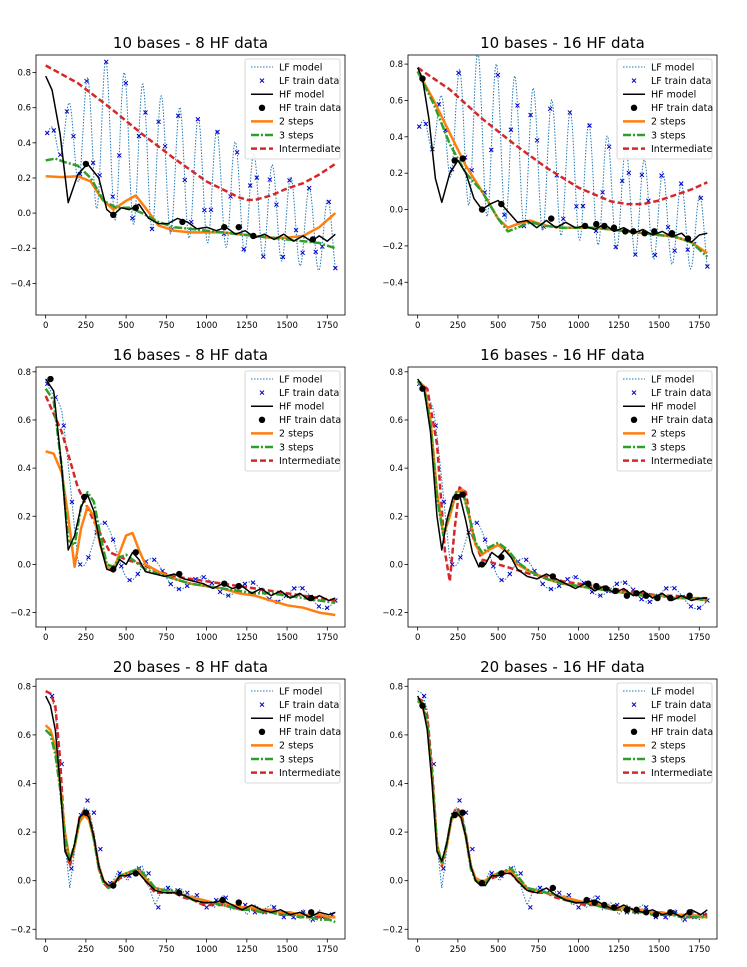 This screenshot has width=747, height=967. What do you see at coordinates (396, 174) in the screenshot?
I see `y-tick-label: 0.2` at bounding box center [396, 174].